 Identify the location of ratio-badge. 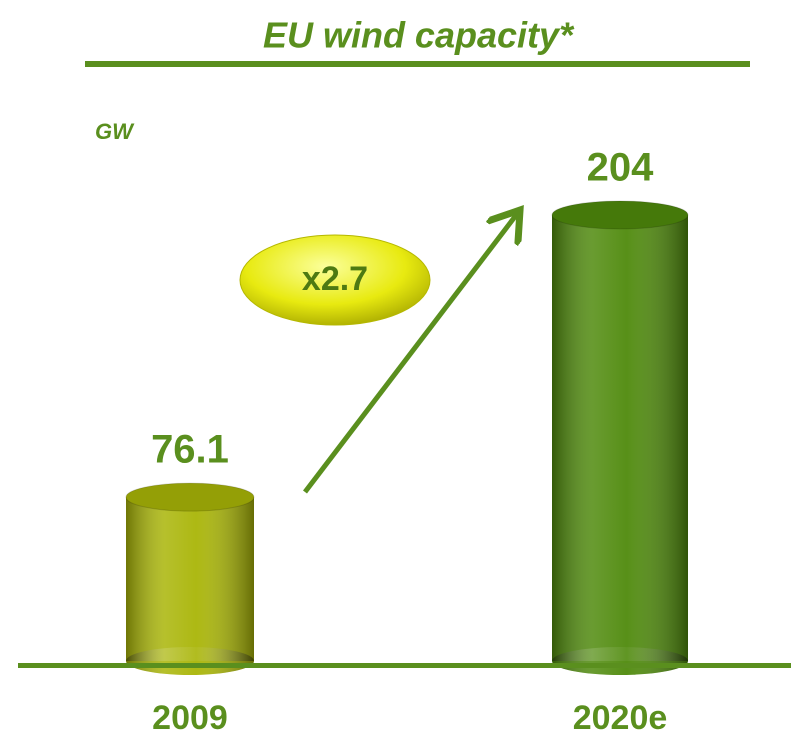
(335, 280).